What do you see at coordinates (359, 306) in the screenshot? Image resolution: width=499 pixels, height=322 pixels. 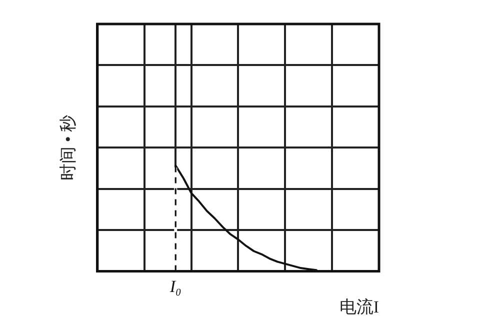 I see `x-axis-title: 电流I` at bounding box center [359, 306].